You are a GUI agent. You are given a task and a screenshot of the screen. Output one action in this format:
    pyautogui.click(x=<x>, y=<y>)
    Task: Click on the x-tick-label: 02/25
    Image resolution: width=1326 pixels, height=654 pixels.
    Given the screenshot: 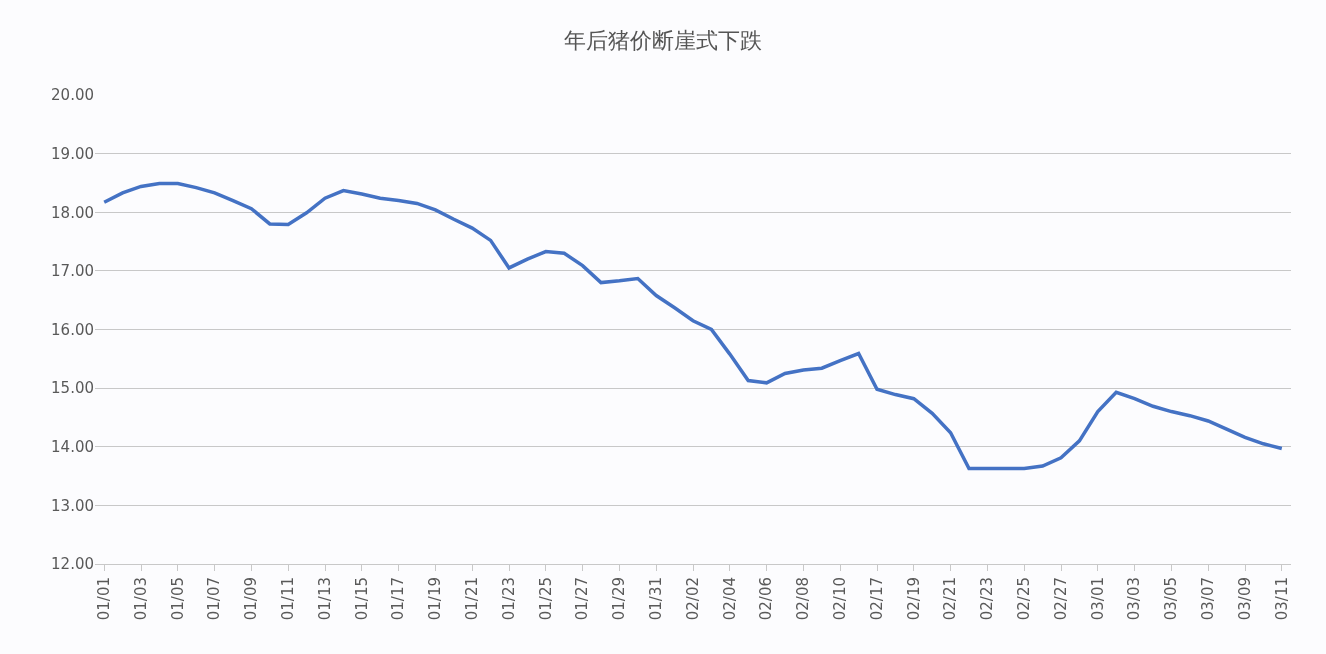 What is the action you would take?
    pyautogui.click(x=1024, y=599)
    